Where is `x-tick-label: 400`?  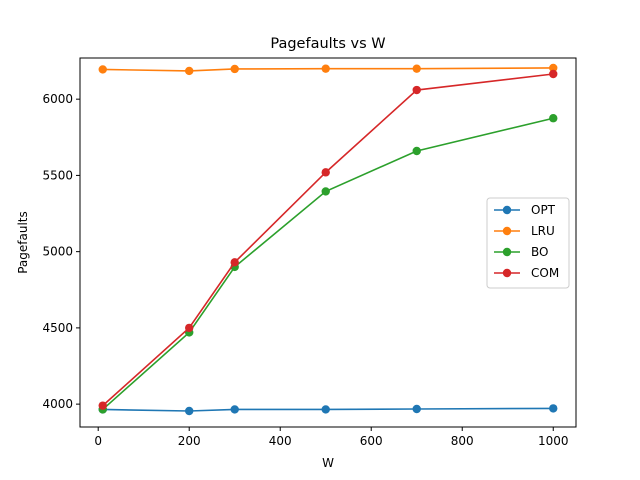 x-tick-label: 400 is located at coordinates (280, 441).